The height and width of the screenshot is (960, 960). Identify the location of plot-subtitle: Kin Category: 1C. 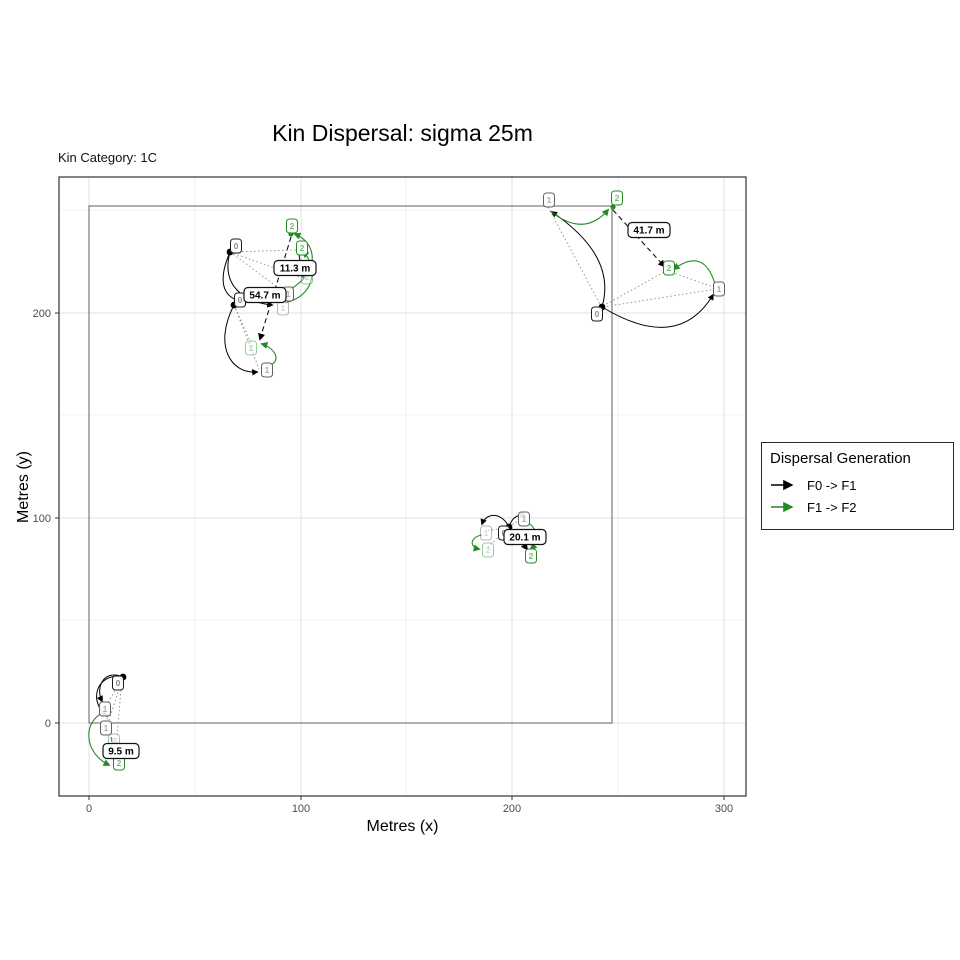
(107, 157).